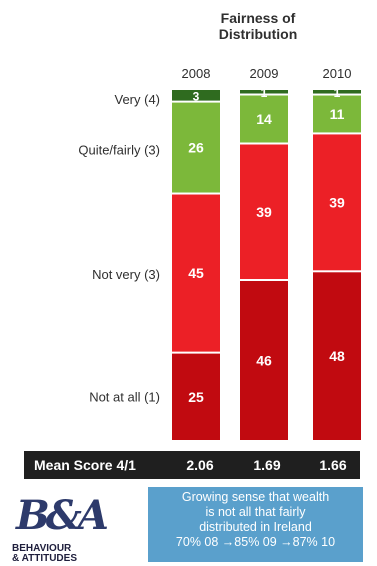  Describe the element at coordinates (333, 465) in the screenshot. I see `mean-score-2010: 1.66` at that location.